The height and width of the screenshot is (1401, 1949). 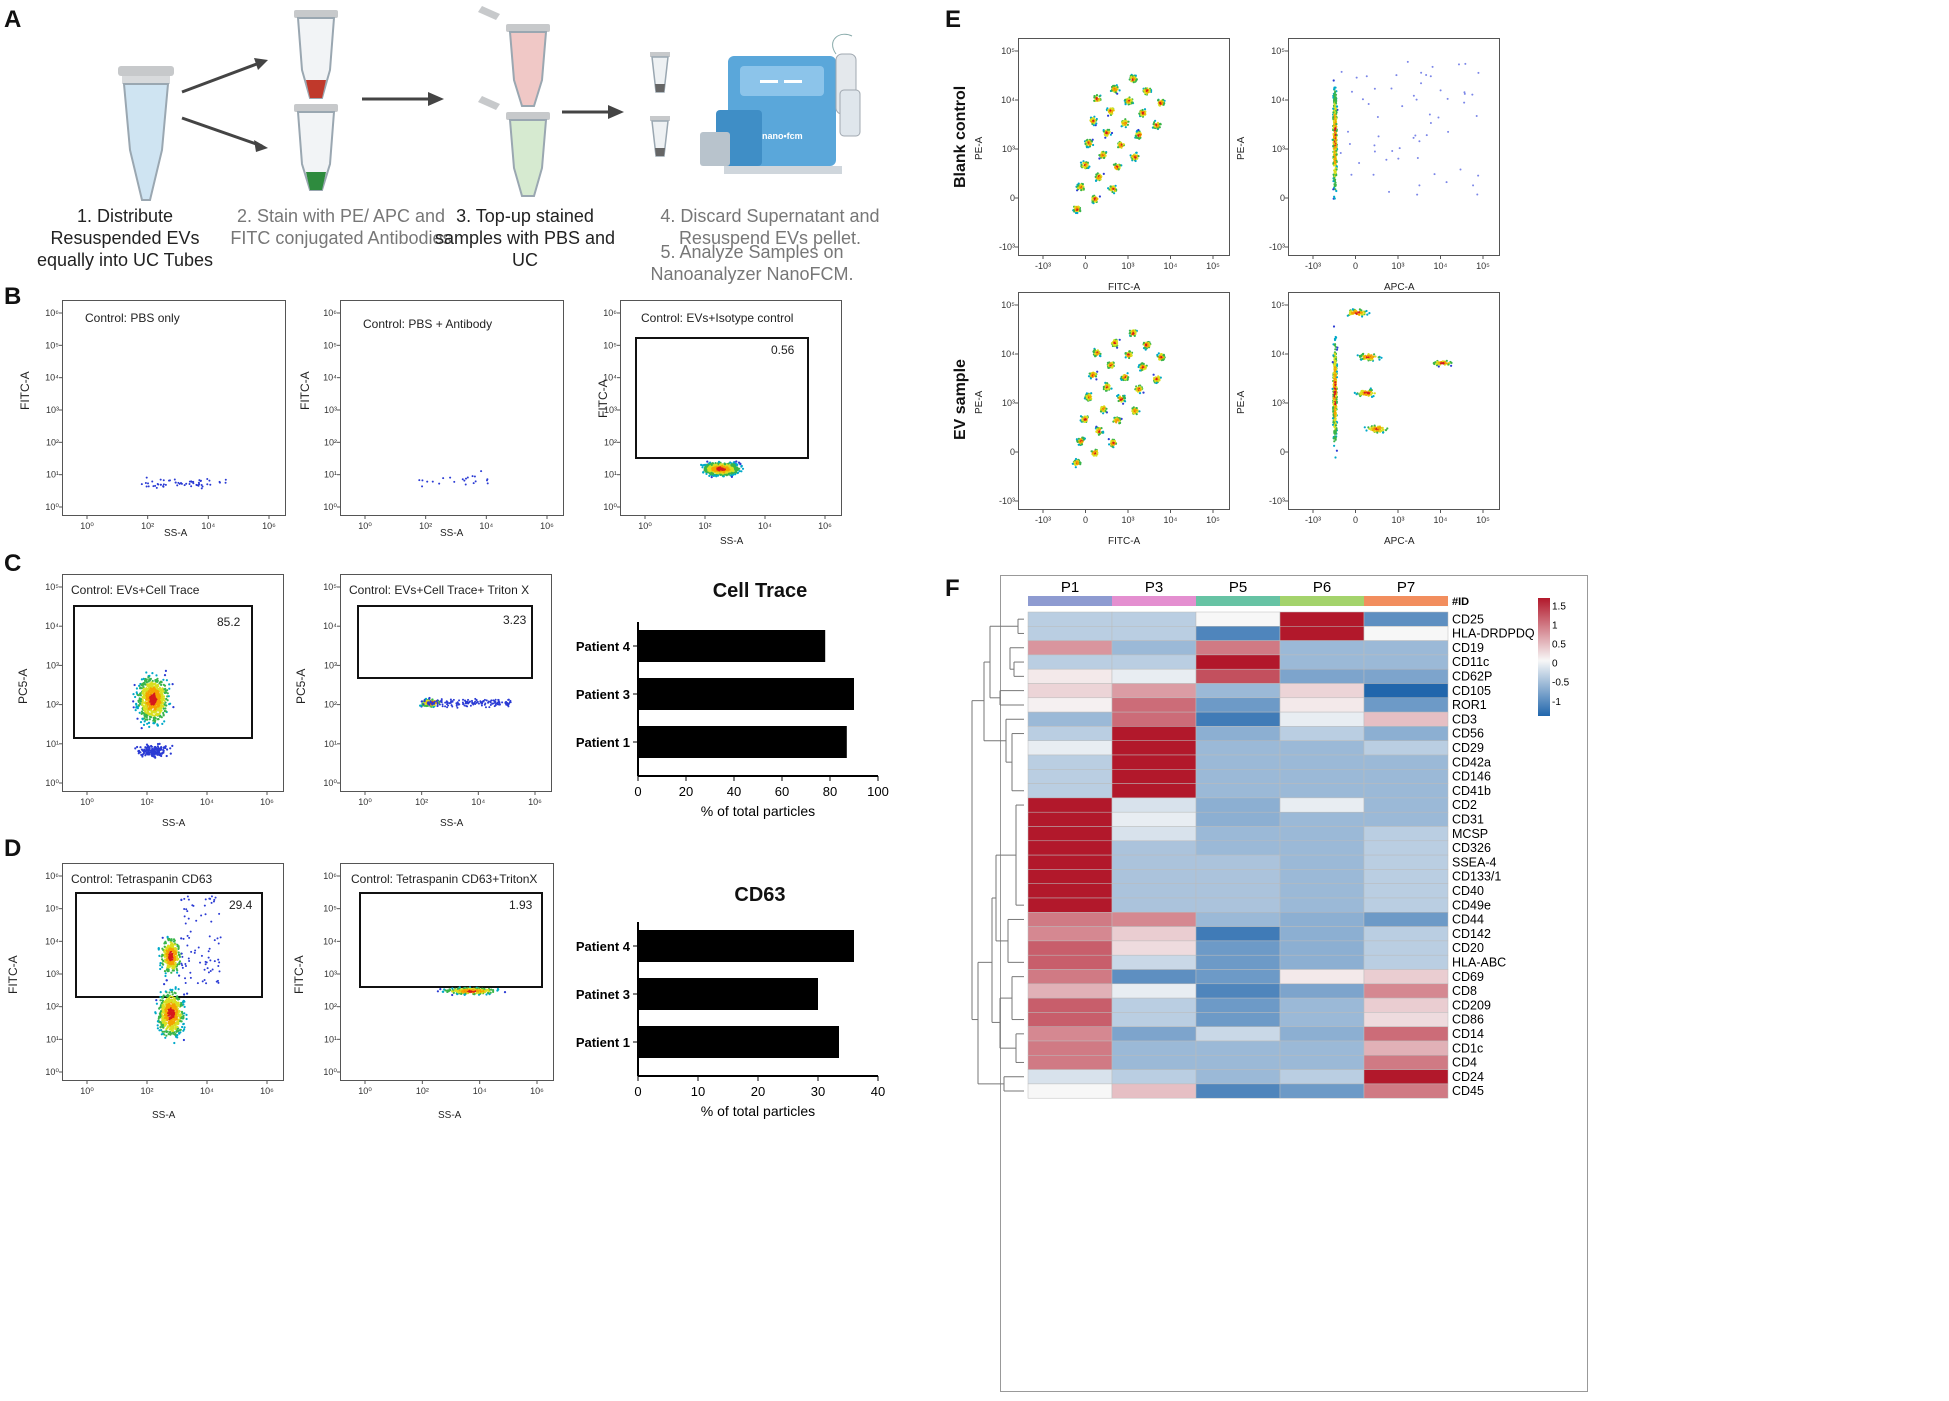 What do you see at coordinates (1008, 100) in the screenshot?
I see `plot-e1-ytick: 10⁴` at bounding box center [1008, 100].